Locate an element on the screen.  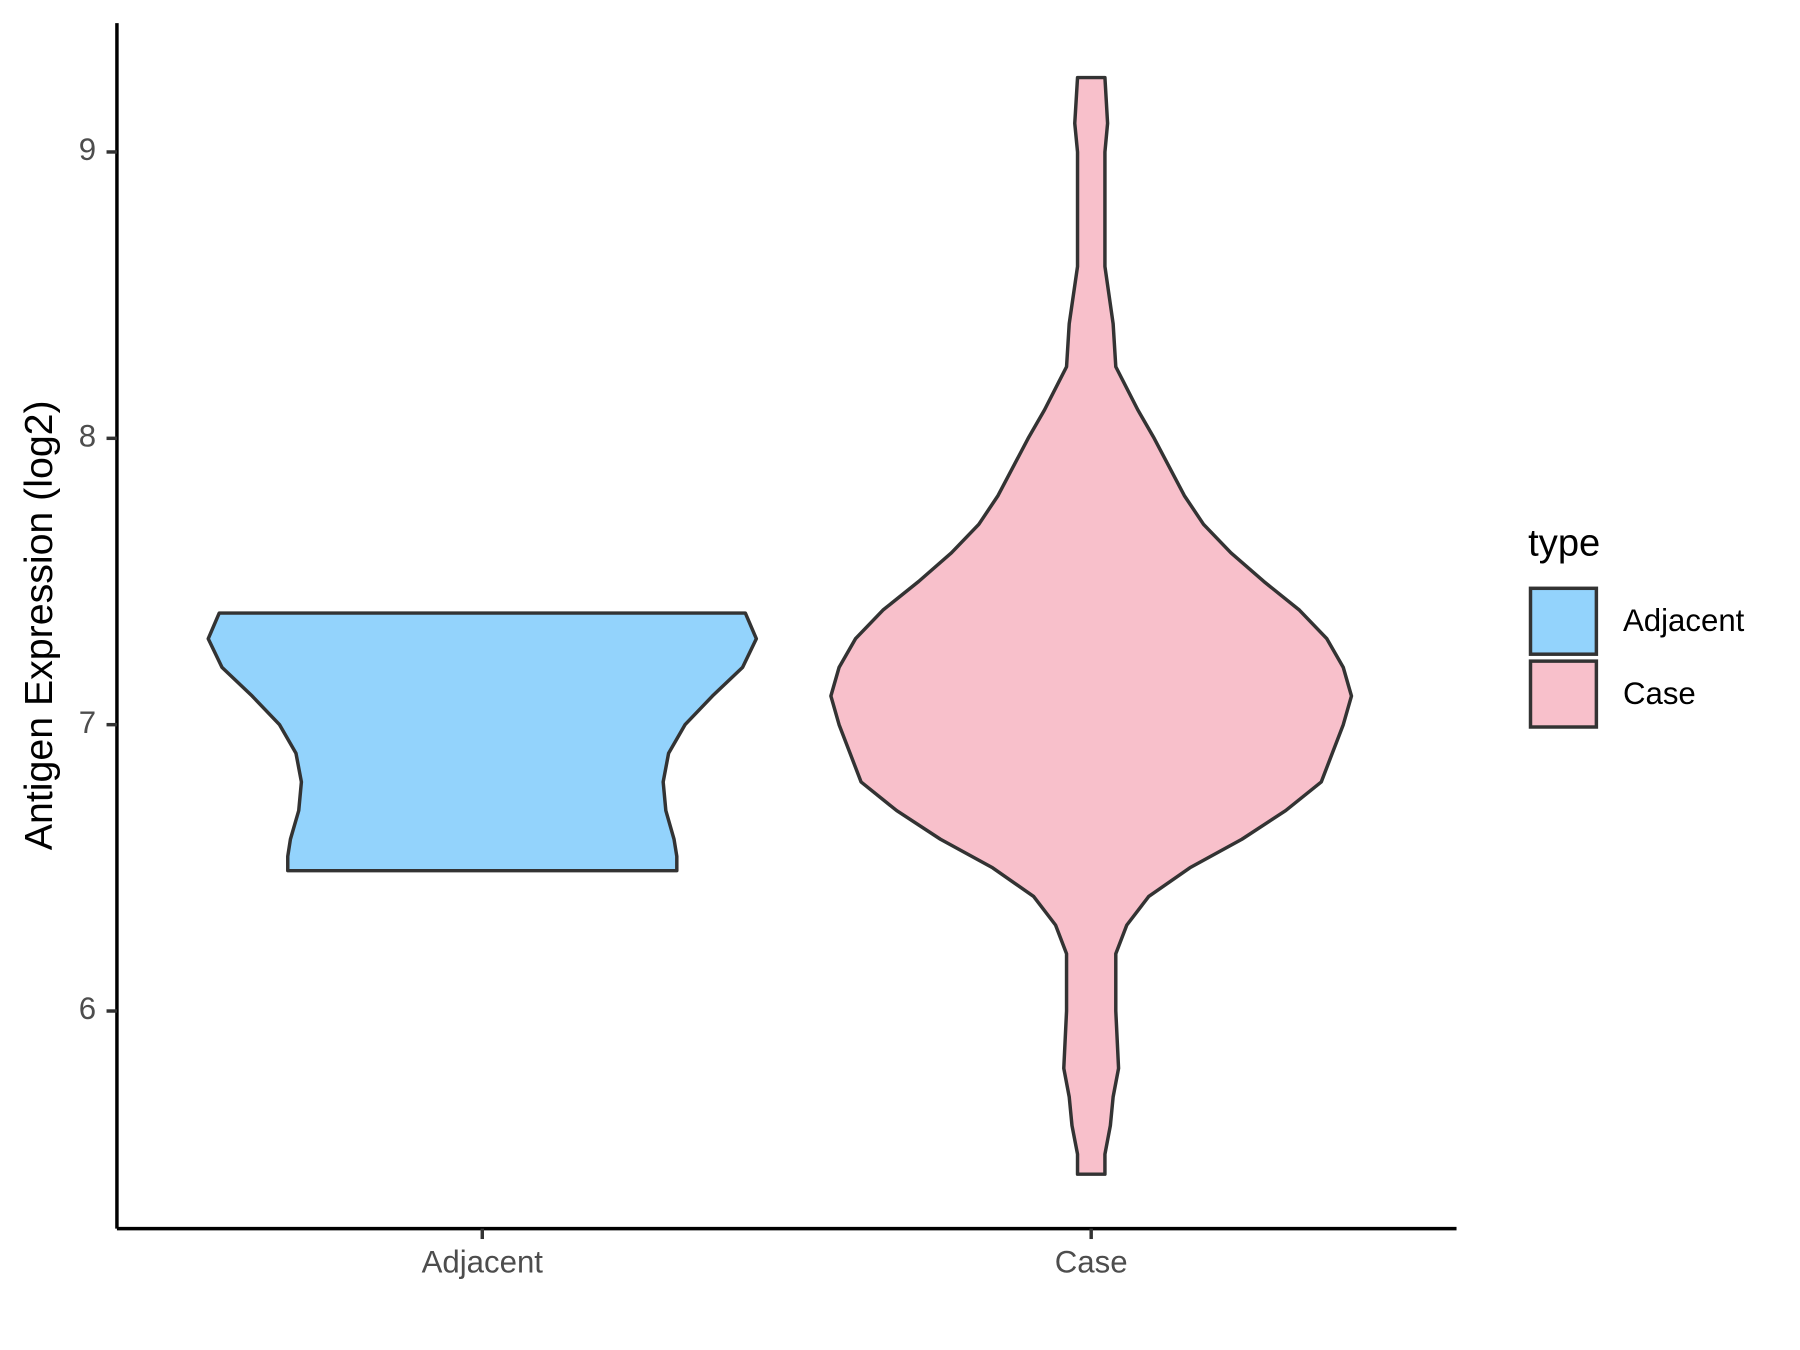
violin is located at coordinates (482, 742).